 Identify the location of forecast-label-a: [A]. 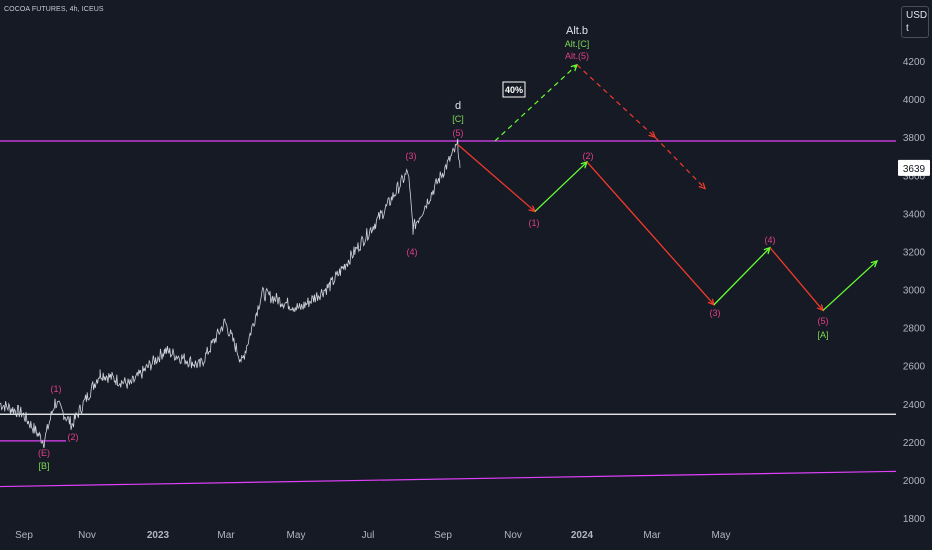
(822, 335).